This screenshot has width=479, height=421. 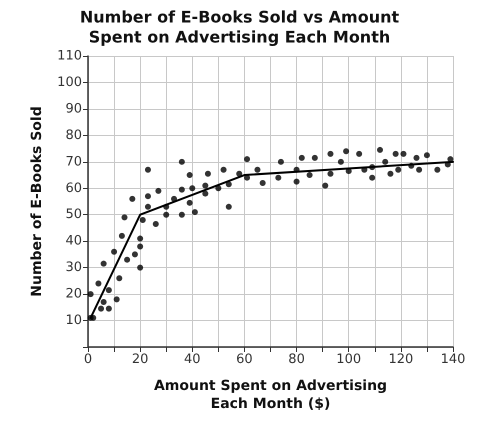 What do you see at coordinates (296, 359) in the screenshot?
I see `x-tick-label: 80` at bounding box center [296, 359].